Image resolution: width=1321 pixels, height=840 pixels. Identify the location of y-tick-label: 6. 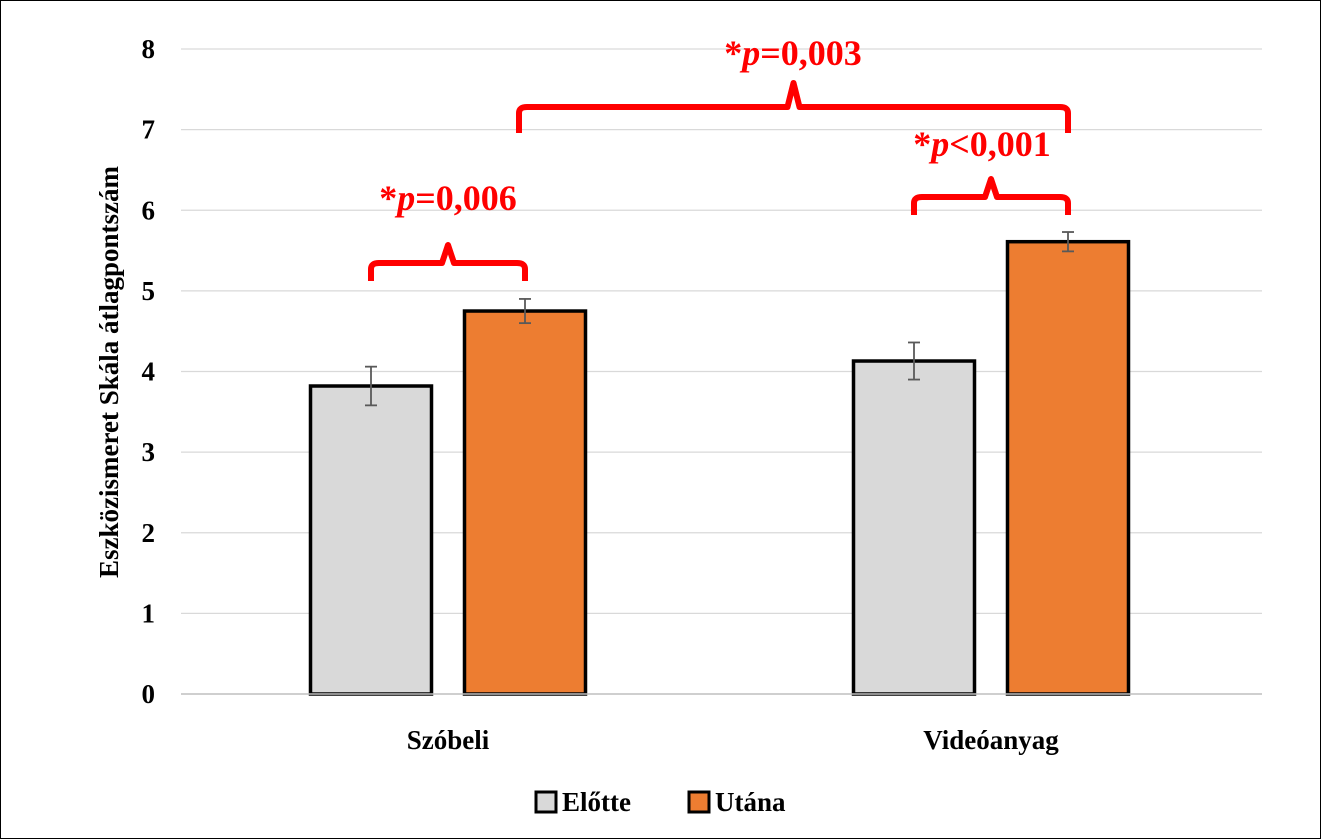
(149, 210).